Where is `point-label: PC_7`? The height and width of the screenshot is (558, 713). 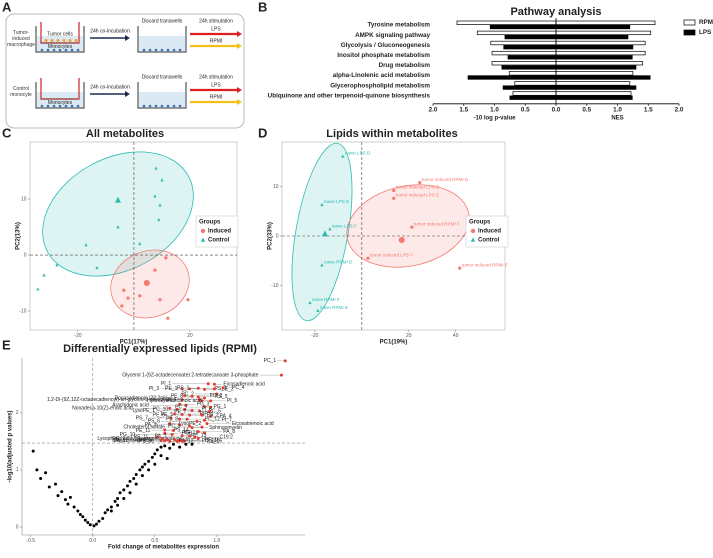 point-label: PC_7 is located at coordinates (181, 407).